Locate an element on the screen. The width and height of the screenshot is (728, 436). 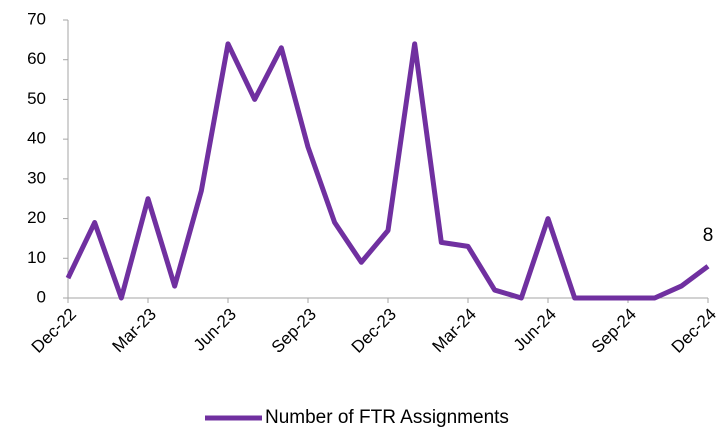
y-tick-label: 70 is located at coordinates (36, 18).